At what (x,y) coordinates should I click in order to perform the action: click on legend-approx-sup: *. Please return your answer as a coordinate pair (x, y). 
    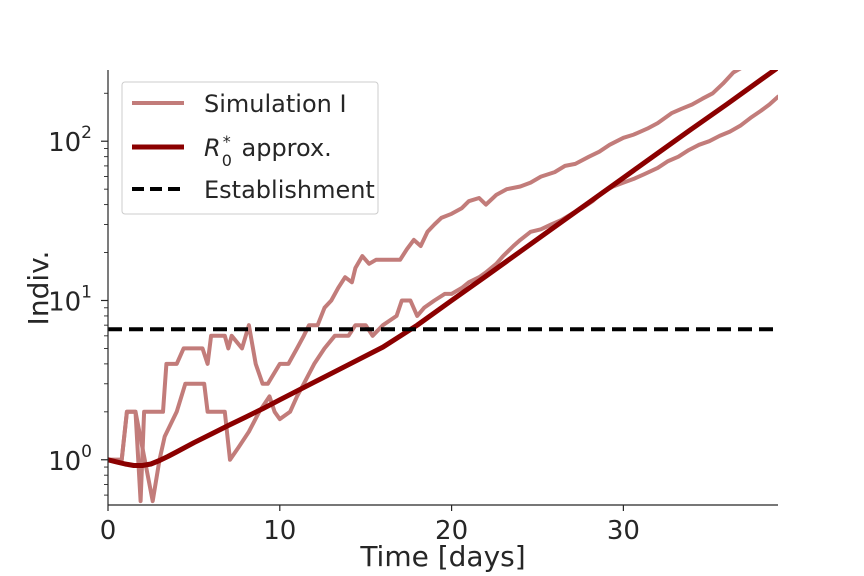
    Looking at the image, I should click on (227, 141).